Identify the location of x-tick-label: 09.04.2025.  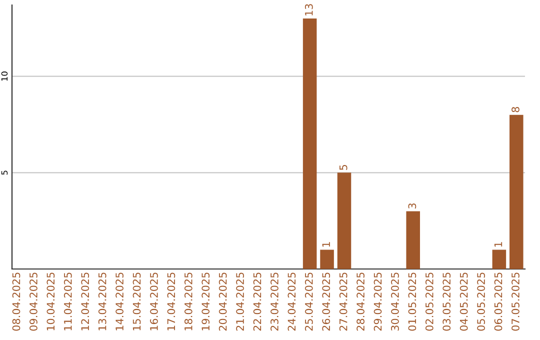
(34, 301).